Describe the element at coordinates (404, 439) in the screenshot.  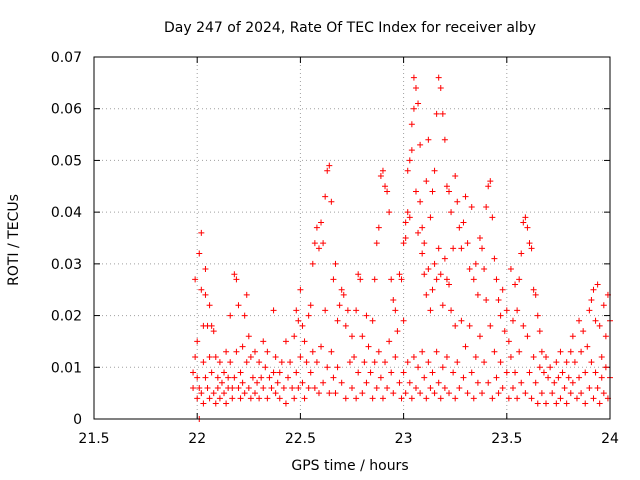
I see `x-tick-label: 23` at that location.